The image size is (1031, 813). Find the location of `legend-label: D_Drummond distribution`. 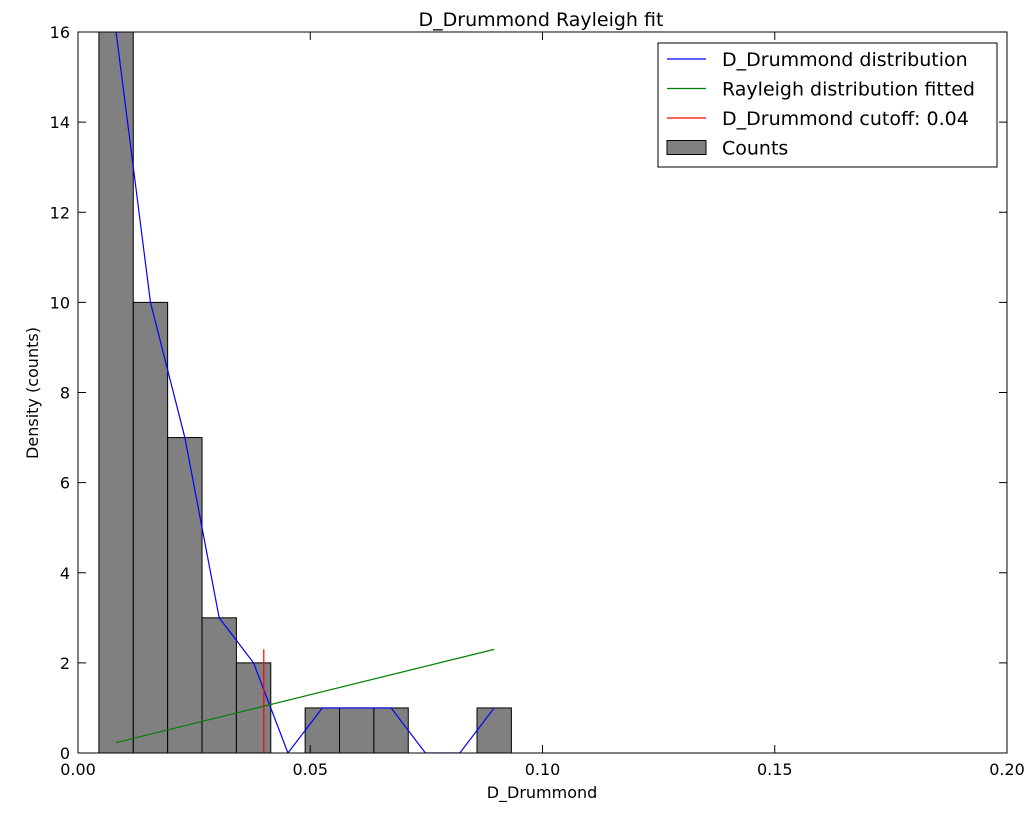

legend-label: D_Drummond distribution is located at coordinates (845, 60).